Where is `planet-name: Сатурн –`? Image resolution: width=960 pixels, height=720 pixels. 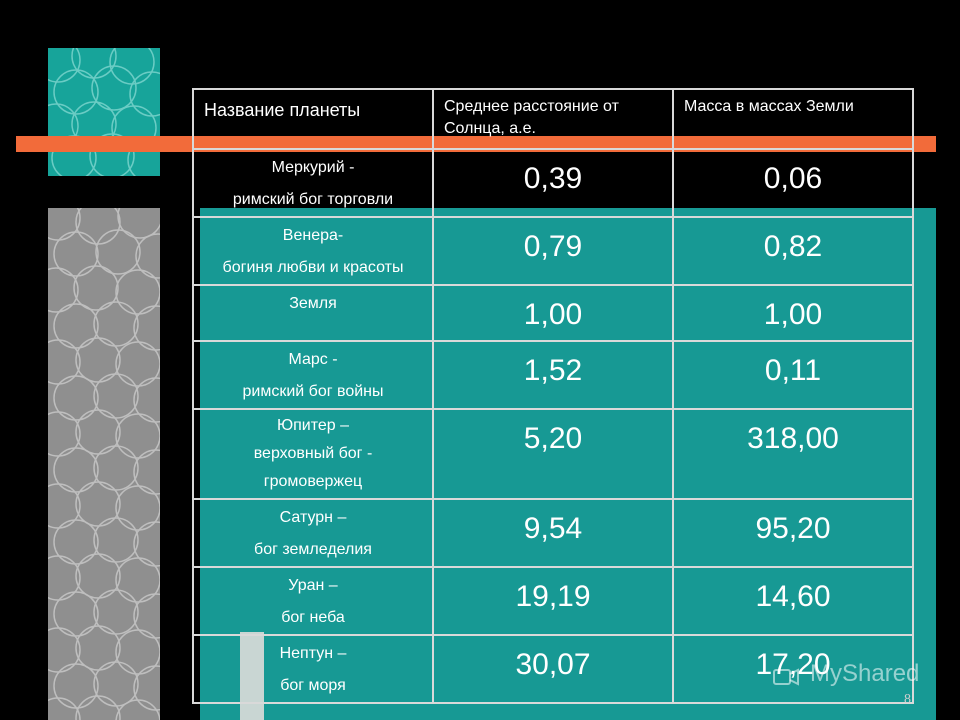
planet-name: Сатурн – is located at coordinates (313, 517).